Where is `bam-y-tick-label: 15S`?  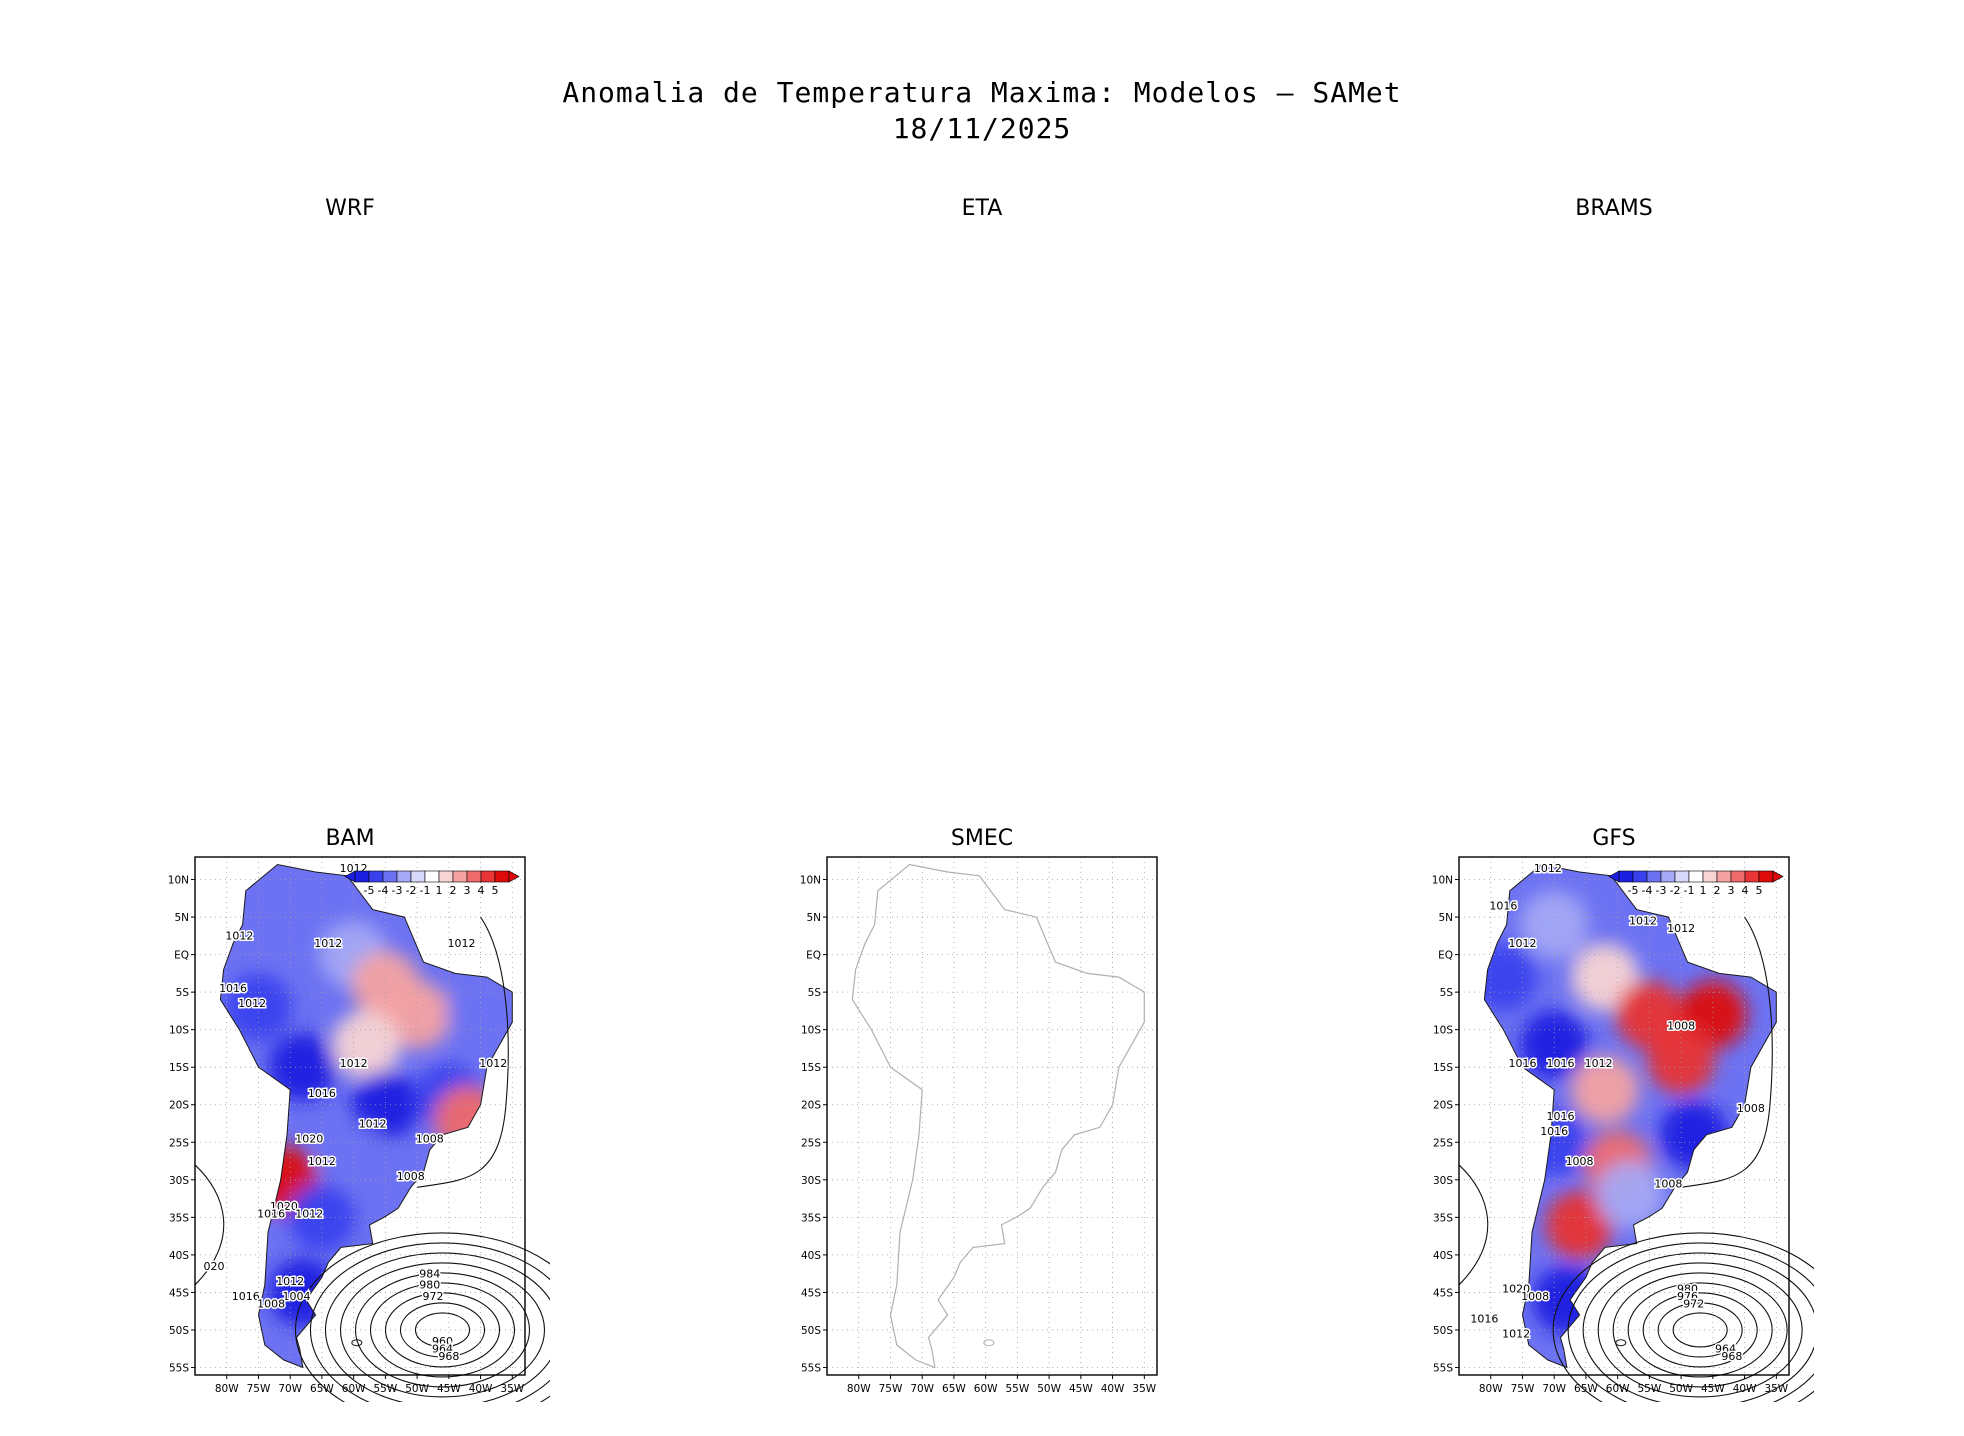 bam-y-tick-label: 15S is located at coordinates (179, 1068).